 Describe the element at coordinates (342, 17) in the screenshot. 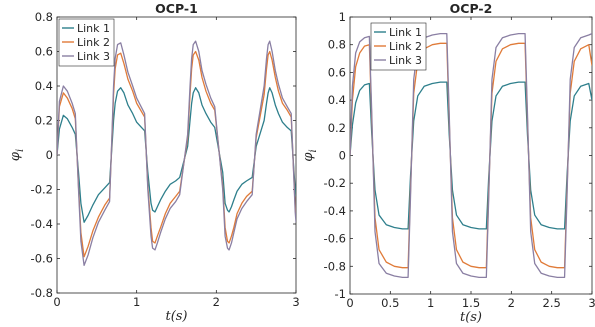

I see `y-tick-label: 1` at that location.